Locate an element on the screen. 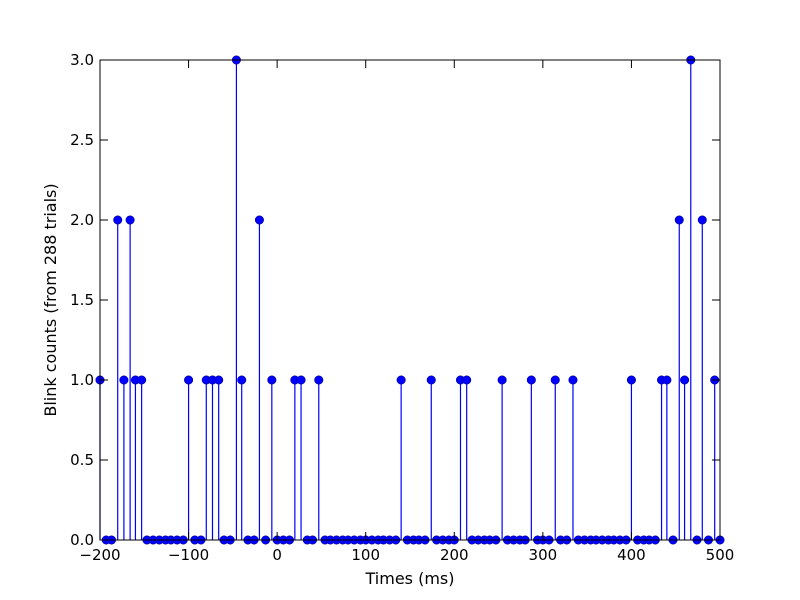  y-axis-label: Blink counts (from 288 trials) is located at coordinates (50, 299).